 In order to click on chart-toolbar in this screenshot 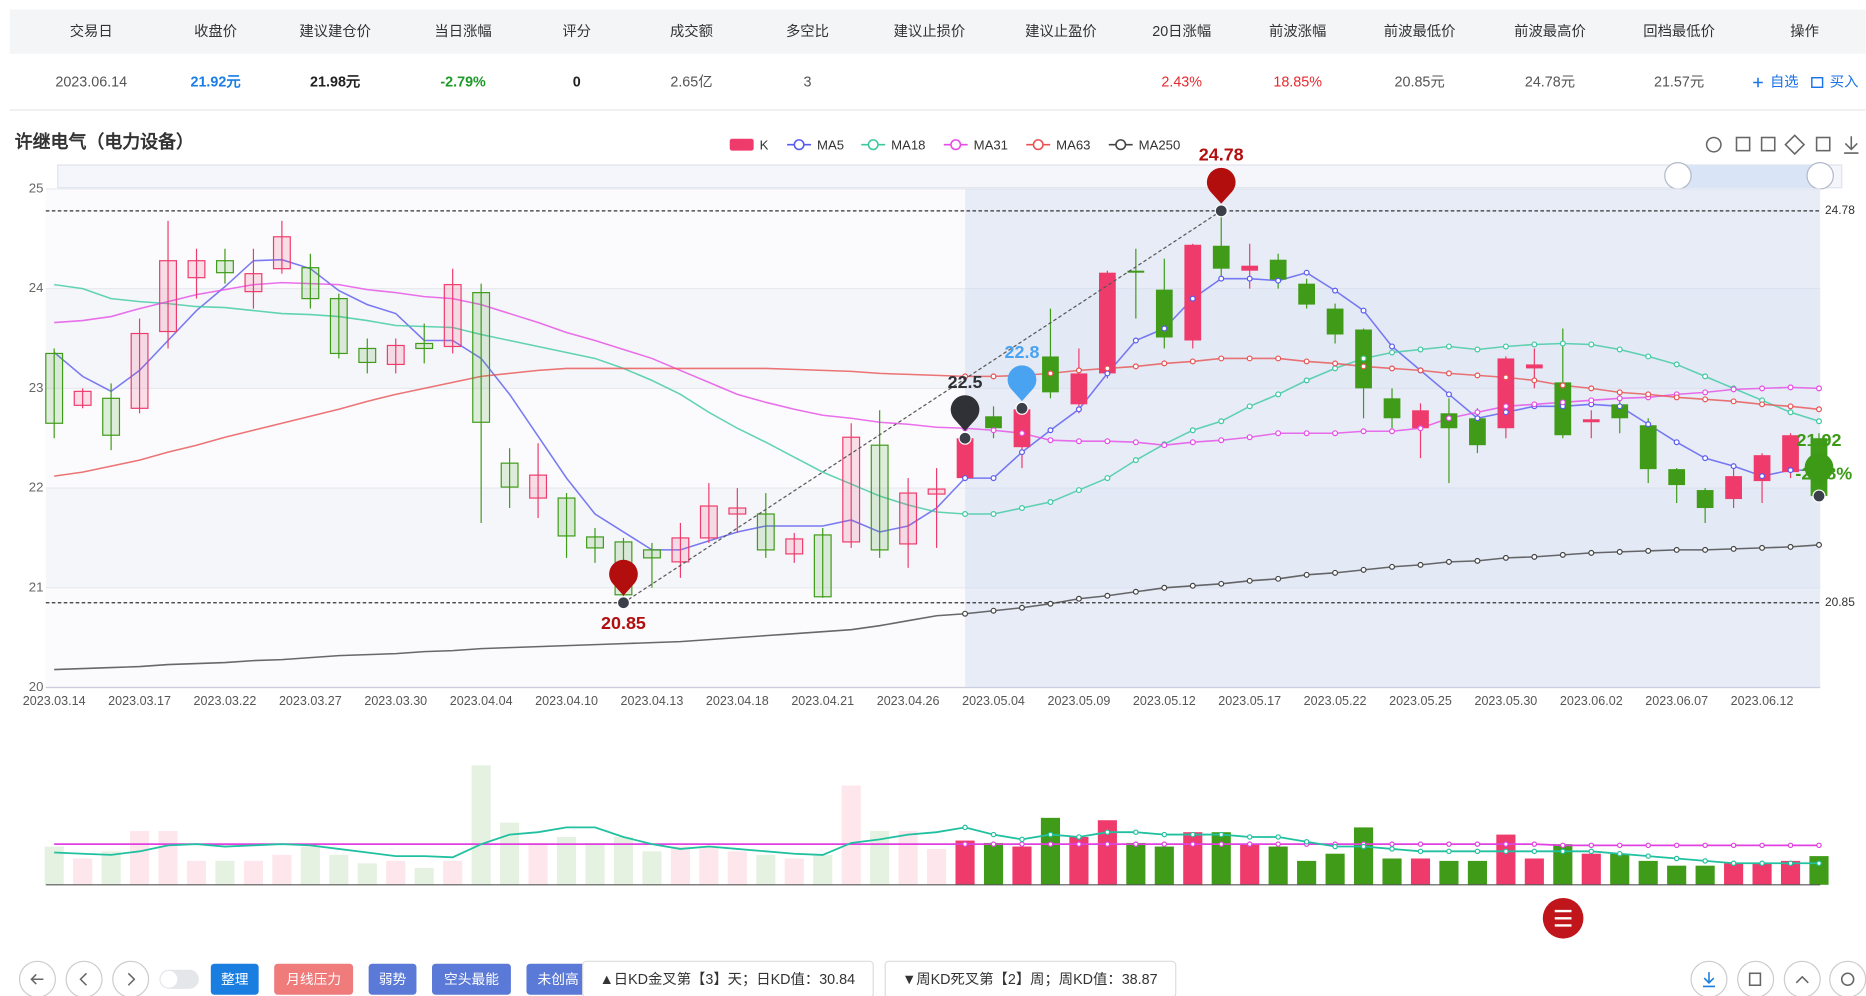, I will do `click(1782, 145)`.